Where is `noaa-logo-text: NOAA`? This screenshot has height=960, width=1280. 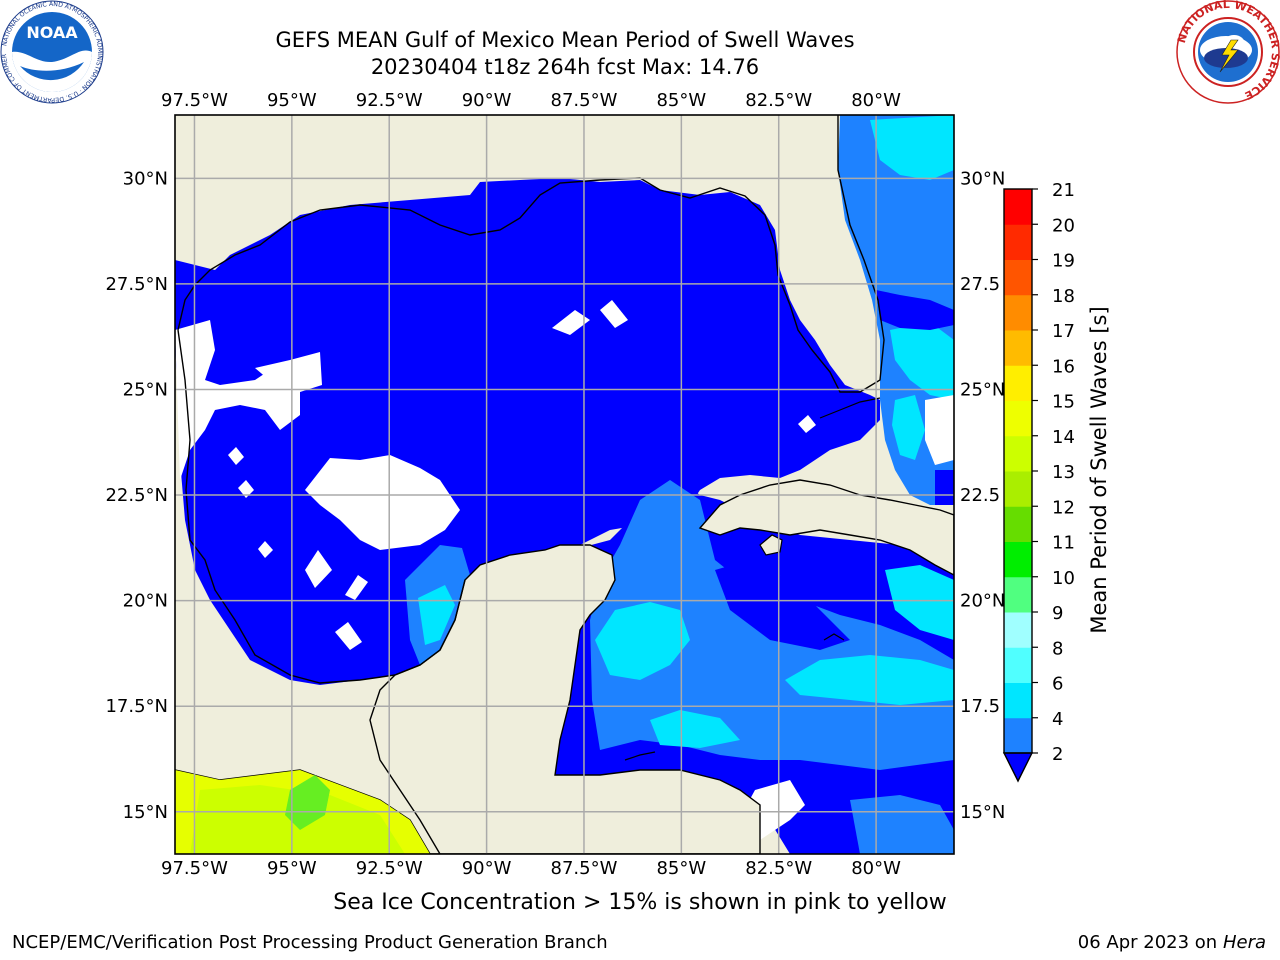
noaa-logo-text: NOAA is located at coordinates (52, 32).